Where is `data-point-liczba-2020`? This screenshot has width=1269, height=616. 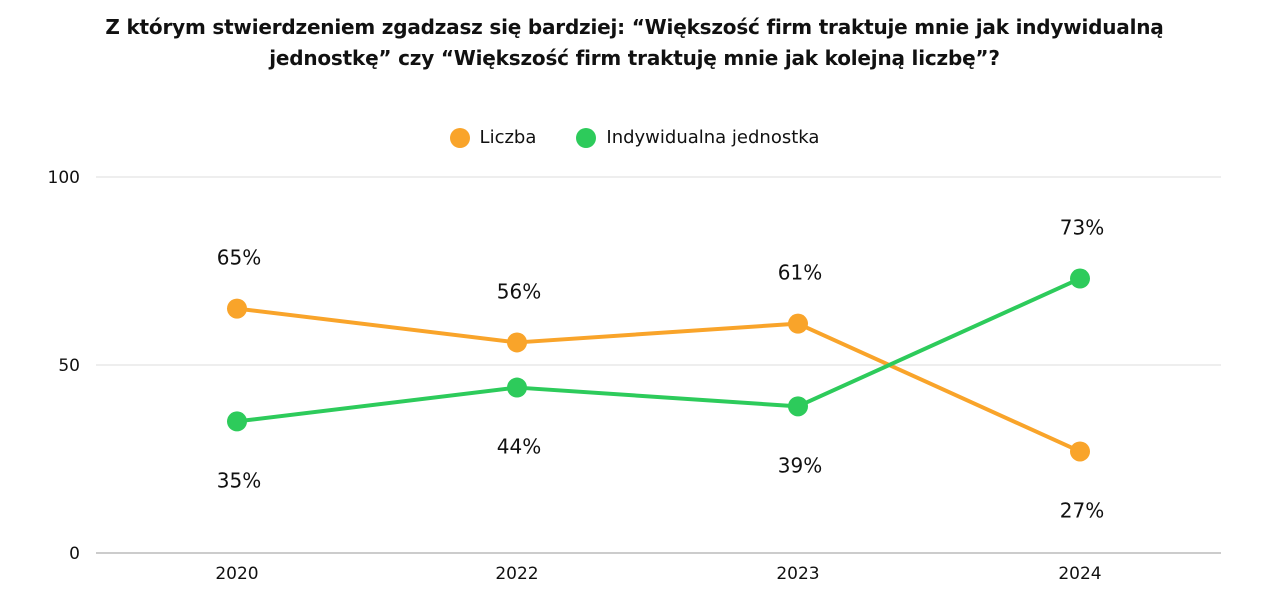
data-point-liczba-2020 is located at coordinates (237, 308).